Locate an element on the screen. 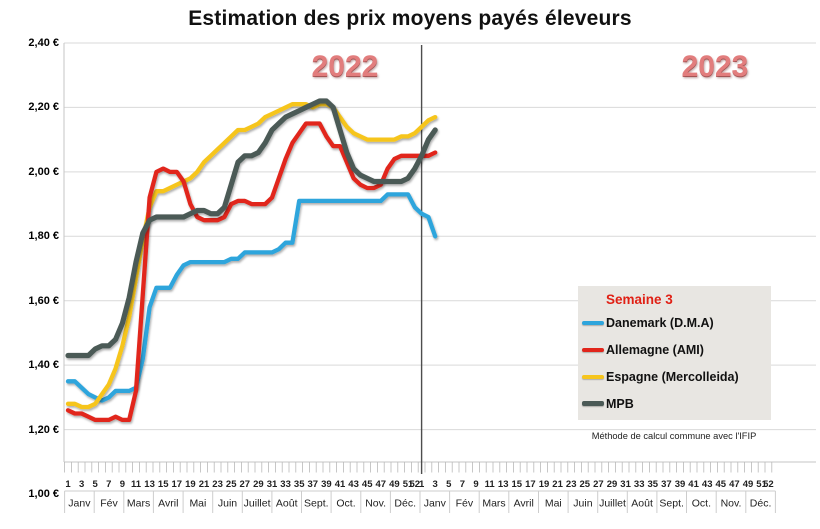 The width and height of the screenshot is (820, 529). y-axis-label: 1,40 € is located at coordinates (43, 365).